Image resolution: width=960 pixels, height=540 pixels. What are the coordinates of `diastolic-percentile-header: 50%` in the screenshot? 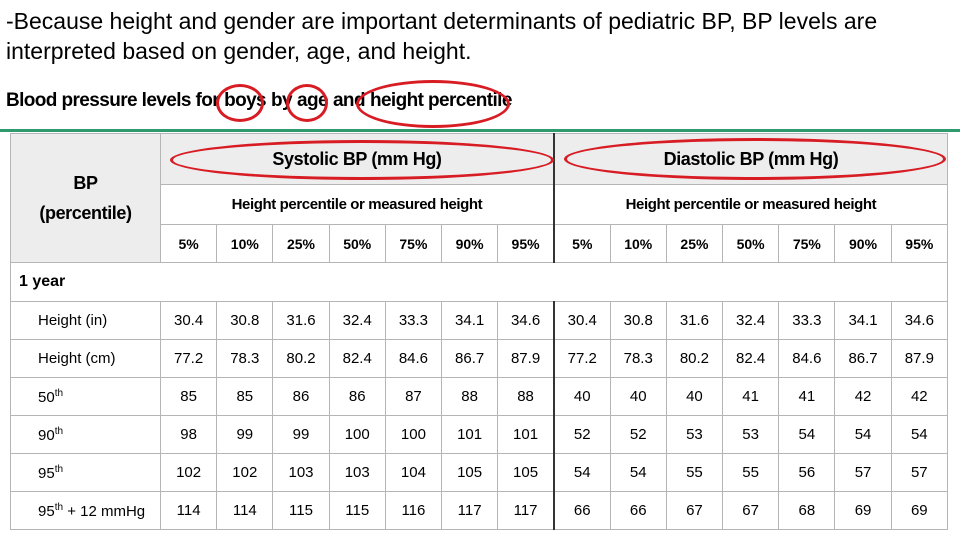 It's located at (751, 243).